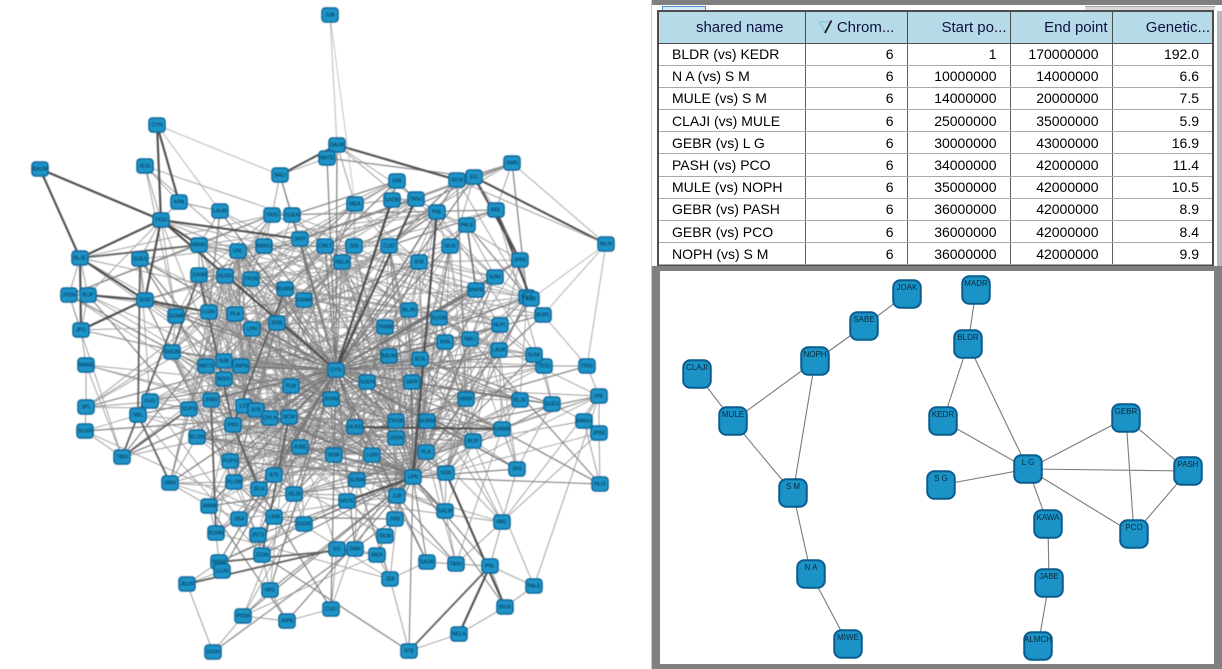 The width and height of the screenshot is (1222, 669). Describe the element at coordinates (848, 637) in the screenshot. I see `svg-text: MIWE` at that location.